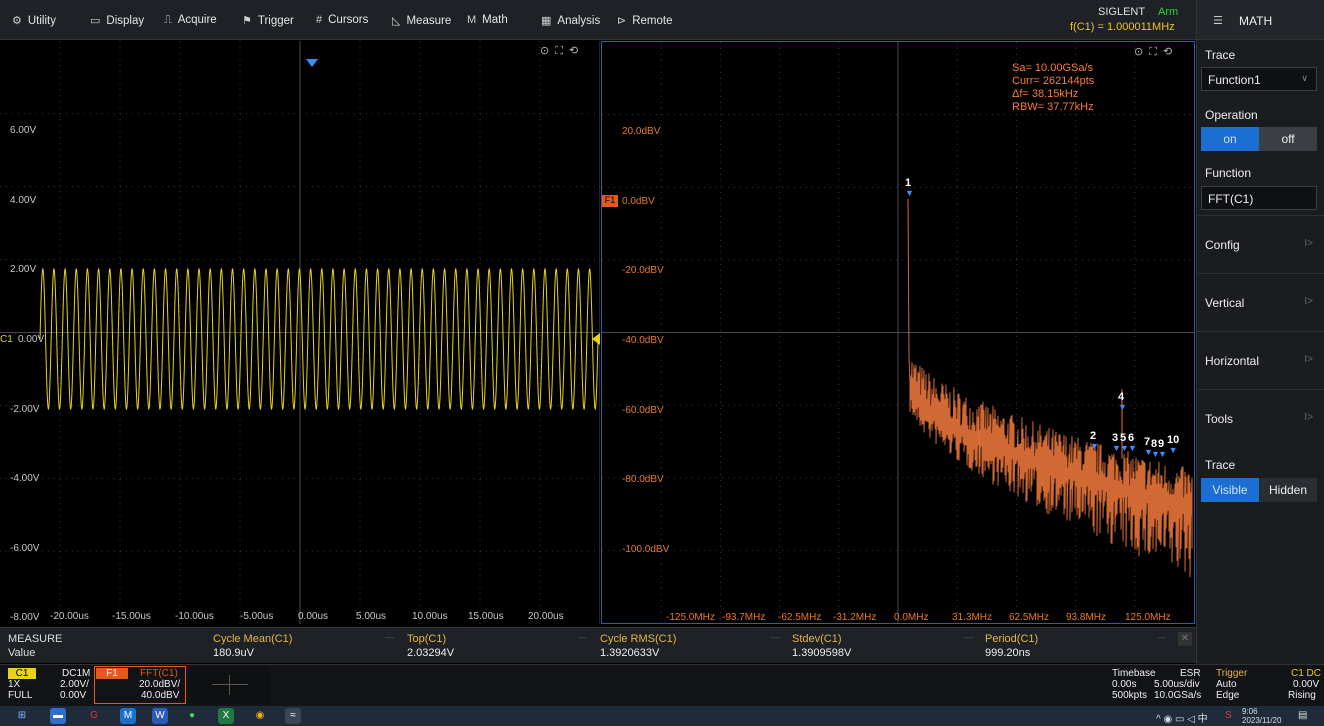  I want to click on peak-marker: 9 ▼, so click(1162, 448).